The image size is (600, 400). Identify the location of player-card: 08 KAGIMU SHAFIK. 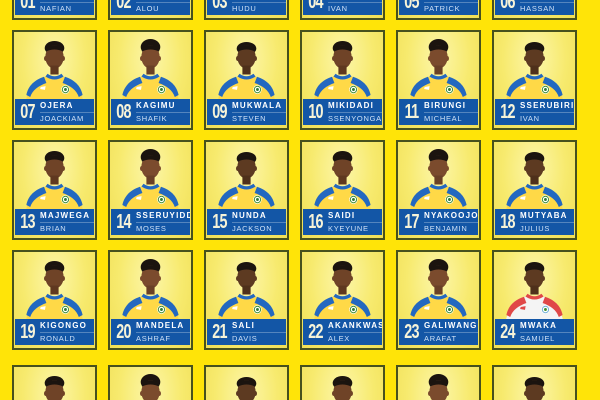
(150, 80).